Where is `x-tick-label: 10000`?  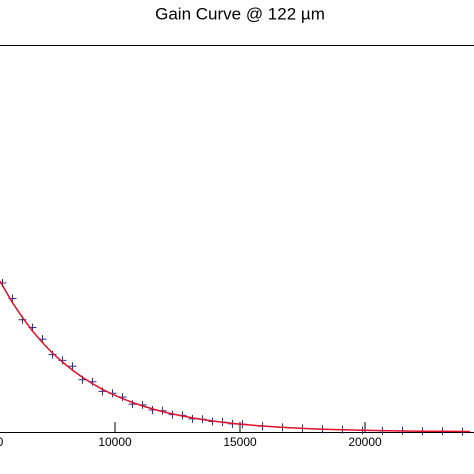
x-tick-label: 10000 is located at coordinates (115, 442).